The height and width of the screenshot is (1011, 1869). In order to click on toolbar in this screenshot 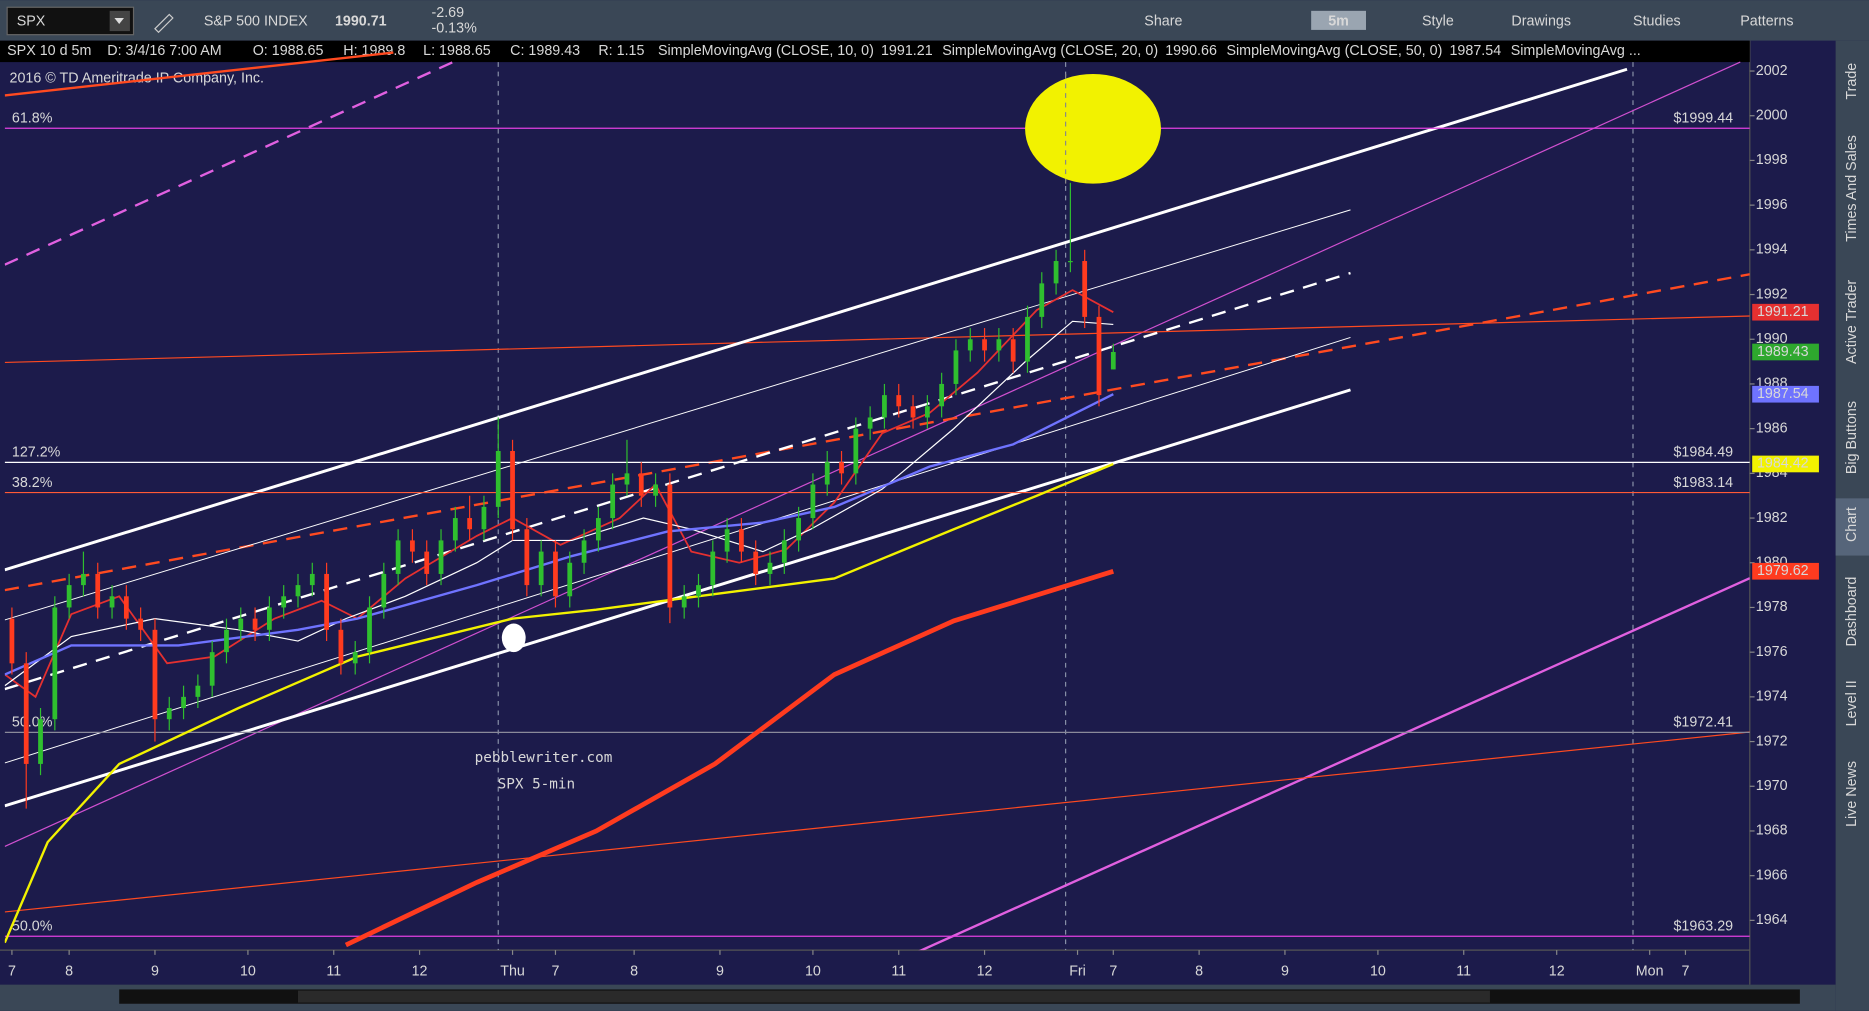, I will do `click(934, 20)`.